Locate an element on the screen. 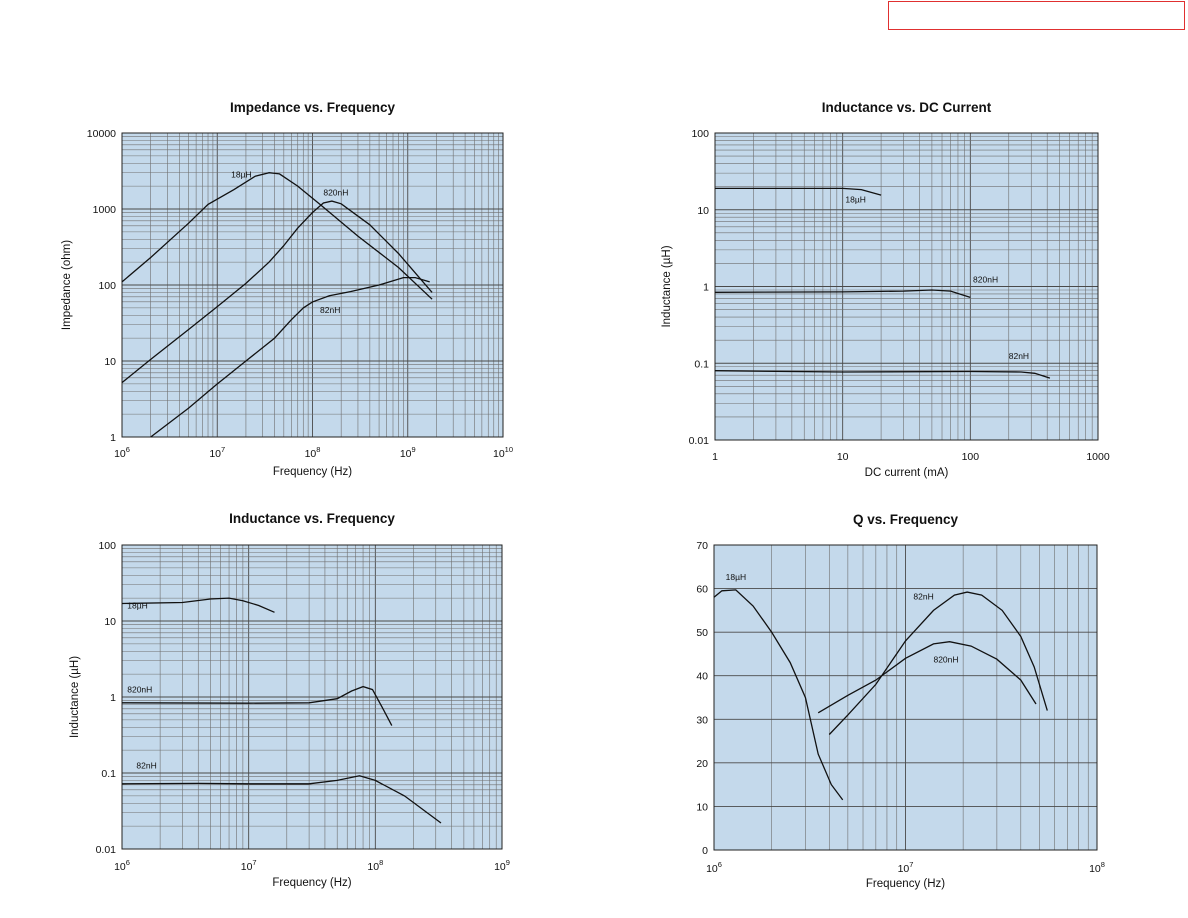  x-tick-label: 1 is located at coordinates (715, 457).